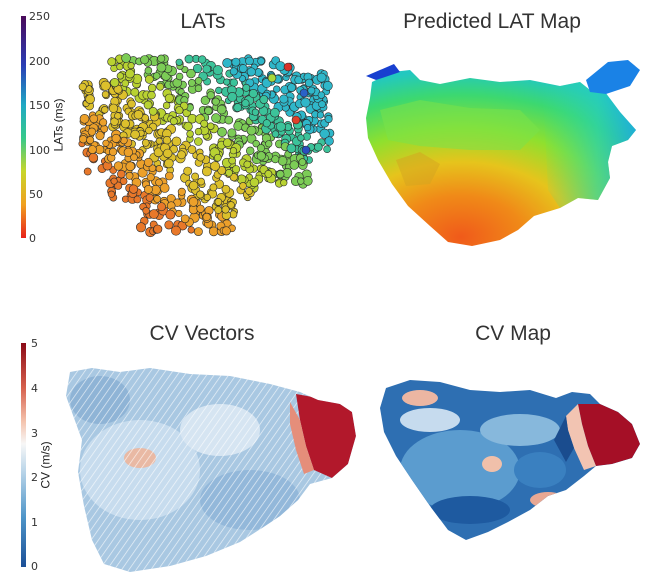 Image resolution: width=661 pixels, height=583 pixels. Describe the element at coordinates (203, 21) in the screenshot. I see `lats-title: LATs` at that location.